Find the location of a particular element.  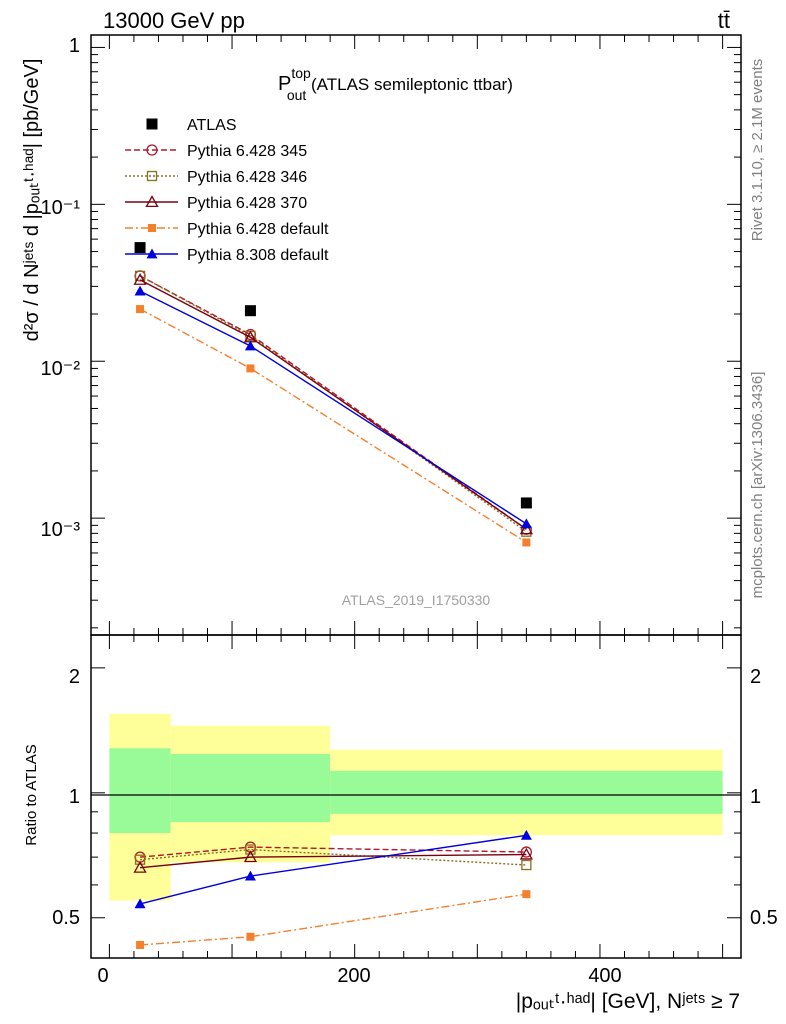

legend-label: Pythia 6.428 346 is located at coordinates (247, 177).